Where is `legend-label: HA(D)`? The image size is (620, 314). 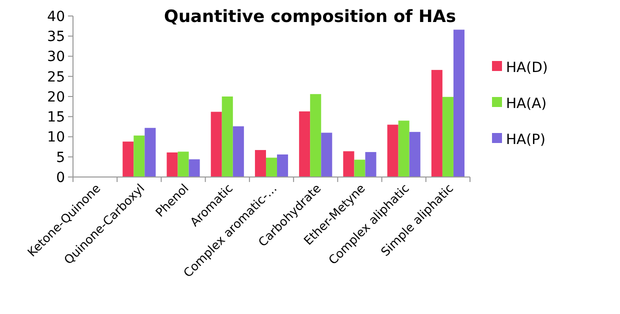 legend-label: HA(D) is located at coordinates (527, 68).